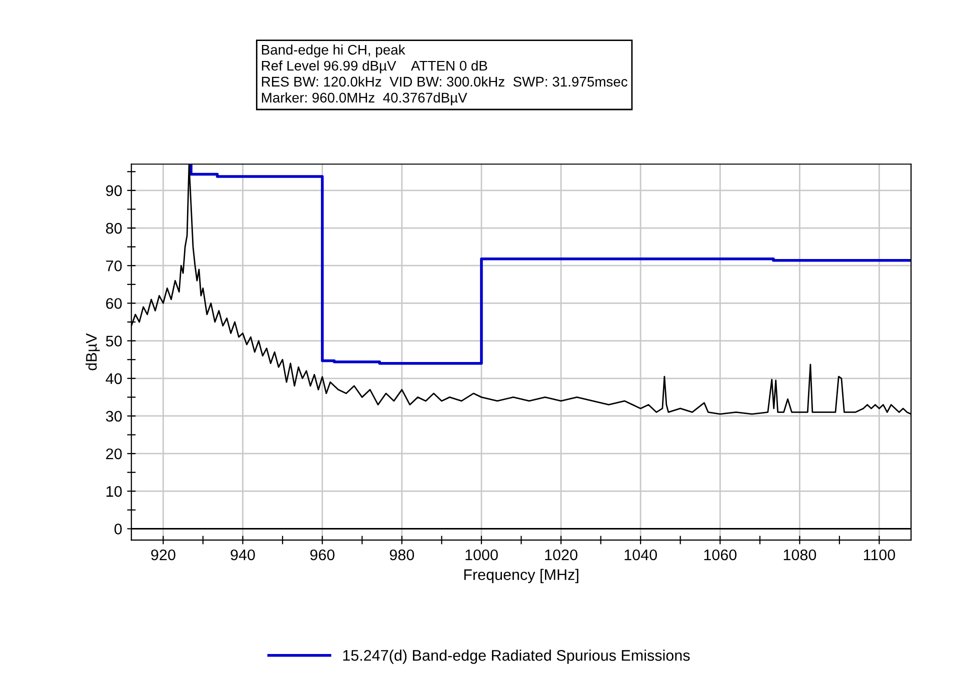 The width and height of the screenshot is (959, 681). I want to click on legend-label: 15.247(d) Band-edge Radiated Spurious Emissions, so click(516, 657).